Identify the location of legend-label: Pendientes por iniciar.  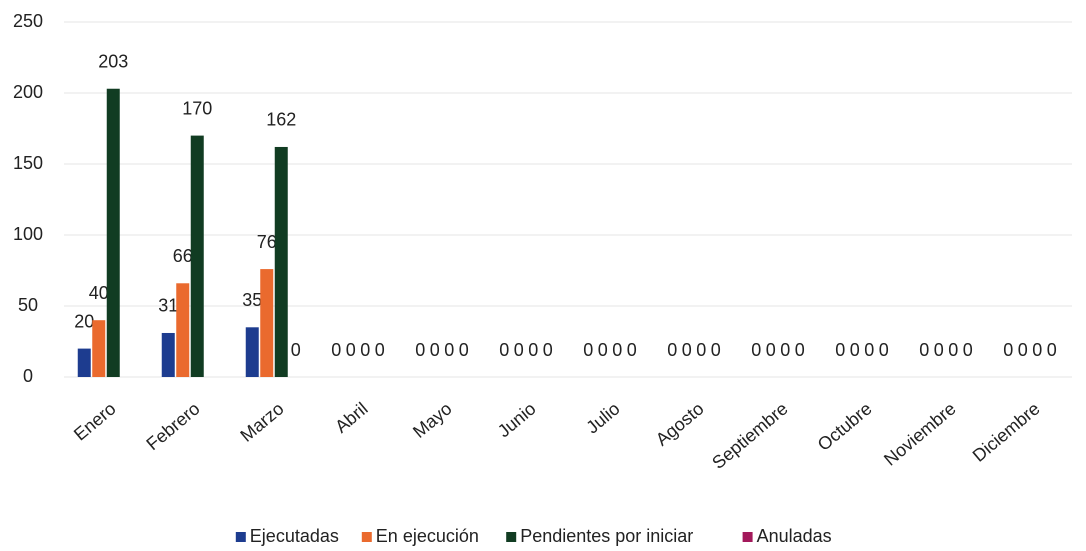
(606, 536).